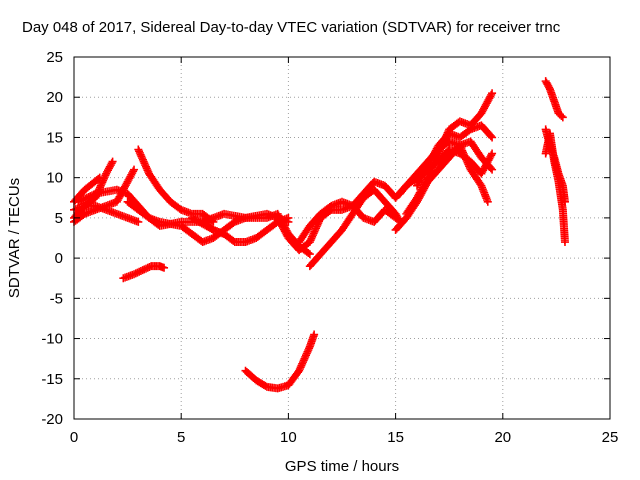  I want to click on x-tick-label: 25, so click(610, 437).